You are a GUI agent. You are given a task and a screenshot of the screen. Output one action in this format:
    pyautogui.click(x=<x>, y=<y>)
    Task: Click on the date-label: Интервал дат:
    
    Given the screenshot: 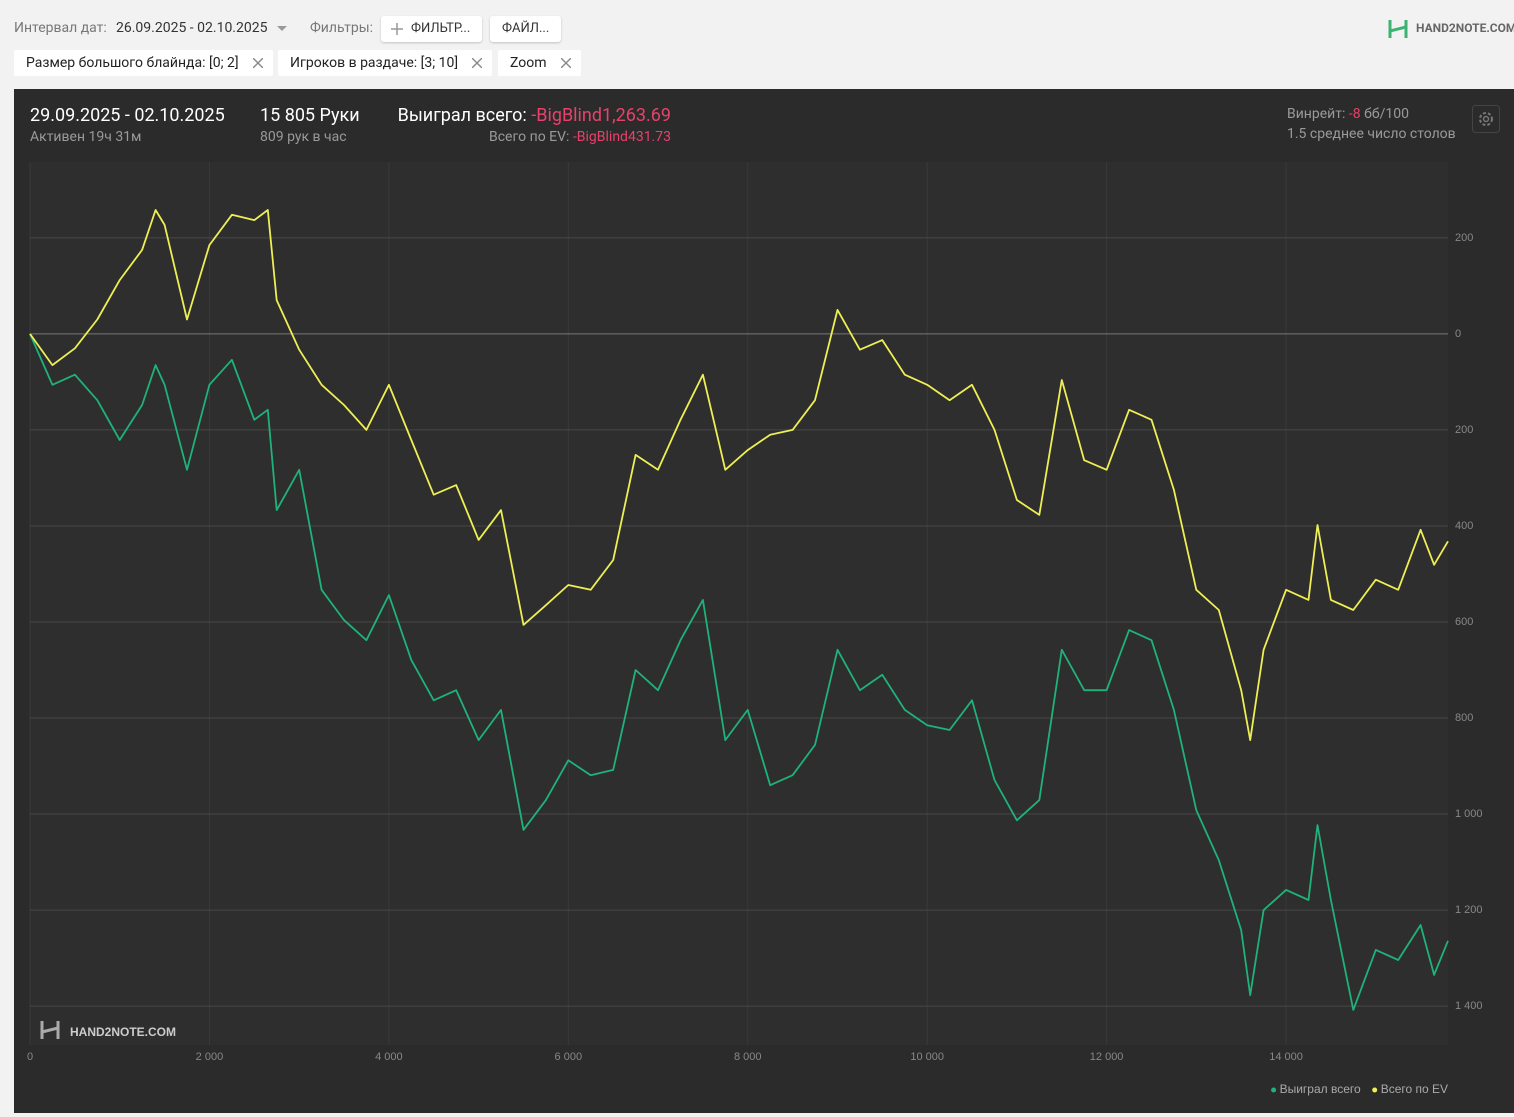 What is the action you would take?
    pyautogui.click(x=60, y=28)
    